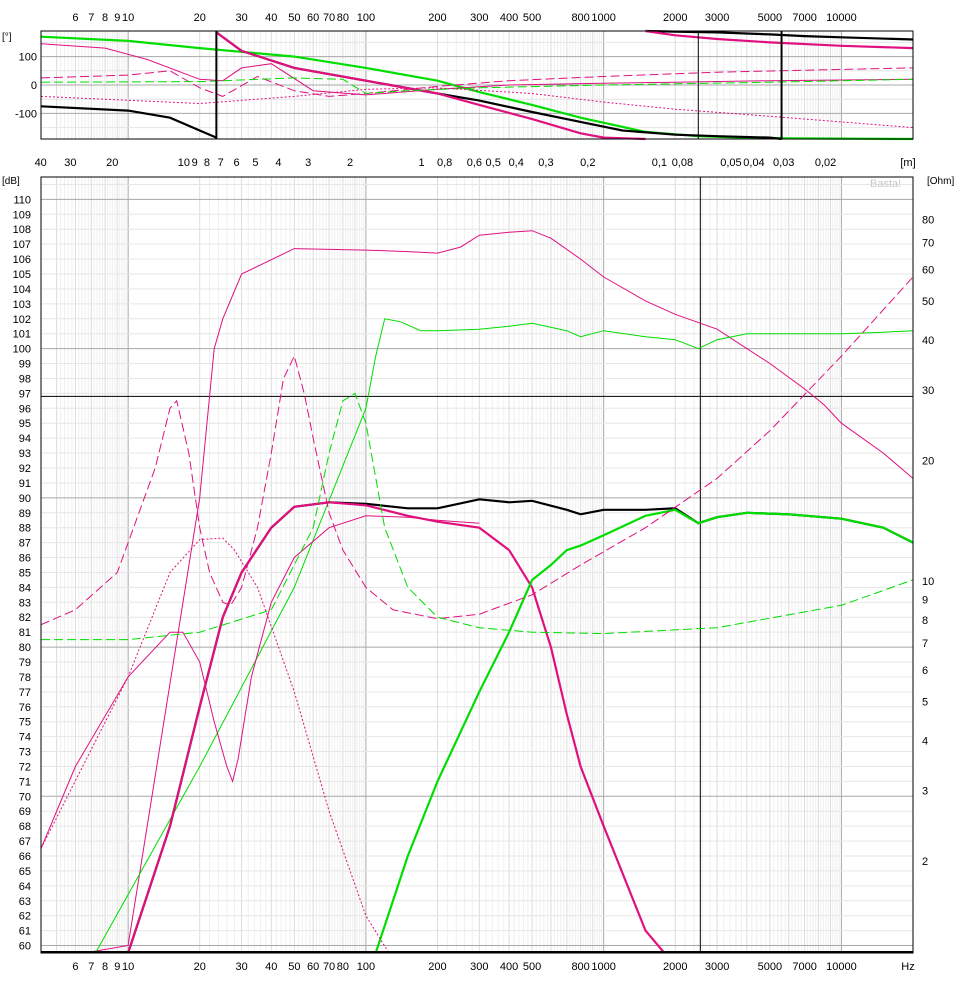 The width and height of the screenshot is (958, 991). What do you see at coordinates (22, 350) in the screenshot?
I see `spl-y-tick-label: 100` at bounding box center [22, 350].